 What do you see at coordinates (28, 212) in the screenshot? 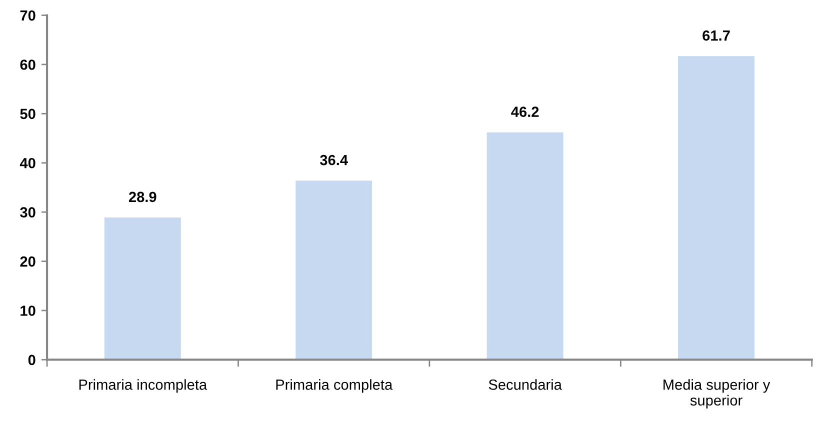
I see `y-tick-label: 30` at bounding box center [28, 212].